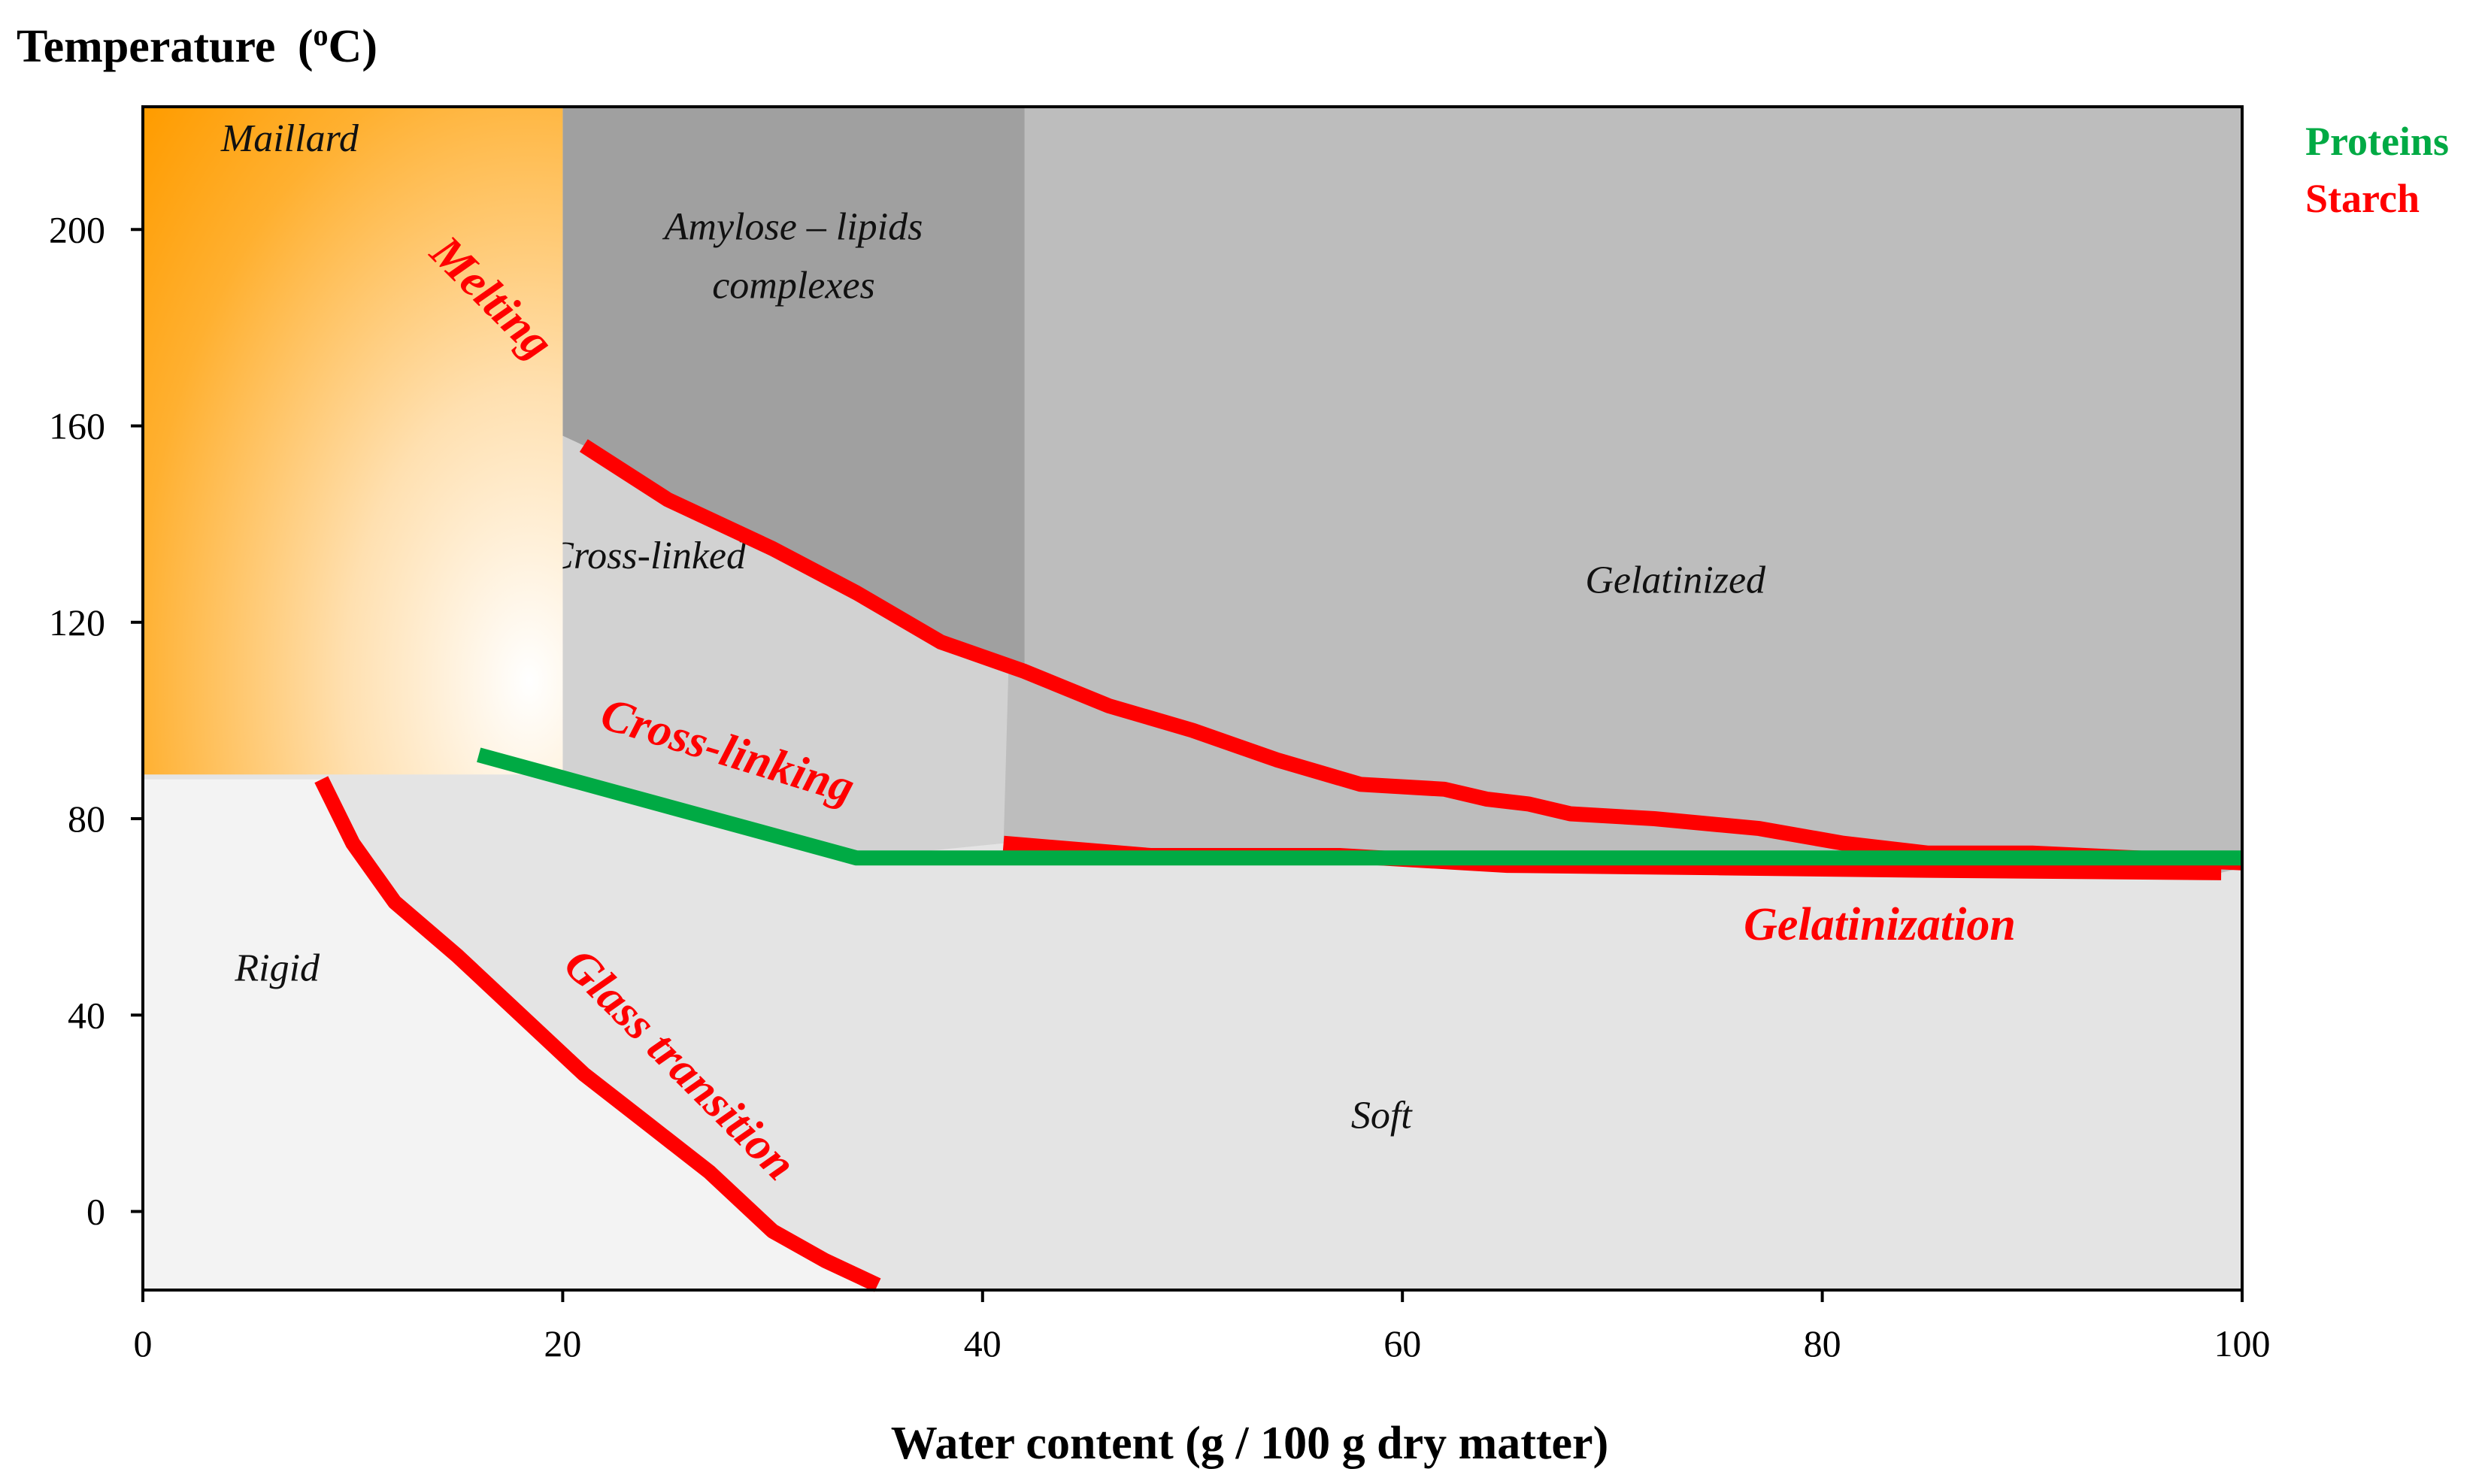 The height and width of the screenshot is (1484, 2488). I want to click on y-axis: 0 40 80 120 160 200, so click(96, 720).